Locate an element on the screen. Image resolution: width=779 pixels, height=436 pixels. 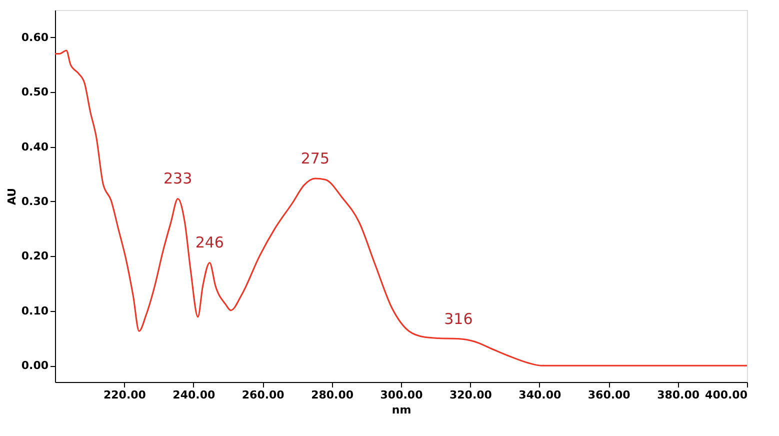
y-tick-label: 0.10 is located at coordinates (35, 311).